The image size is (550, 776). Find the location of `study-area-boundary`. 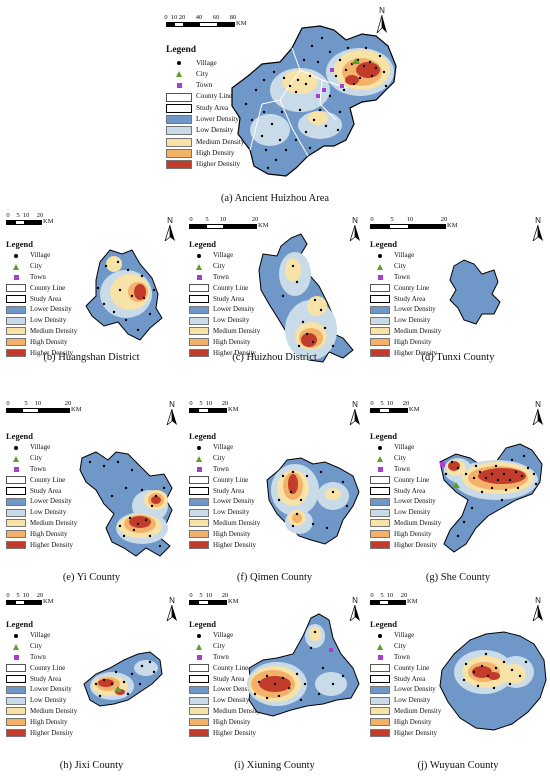

study-area-boundary is located at coordinates (475, 292).